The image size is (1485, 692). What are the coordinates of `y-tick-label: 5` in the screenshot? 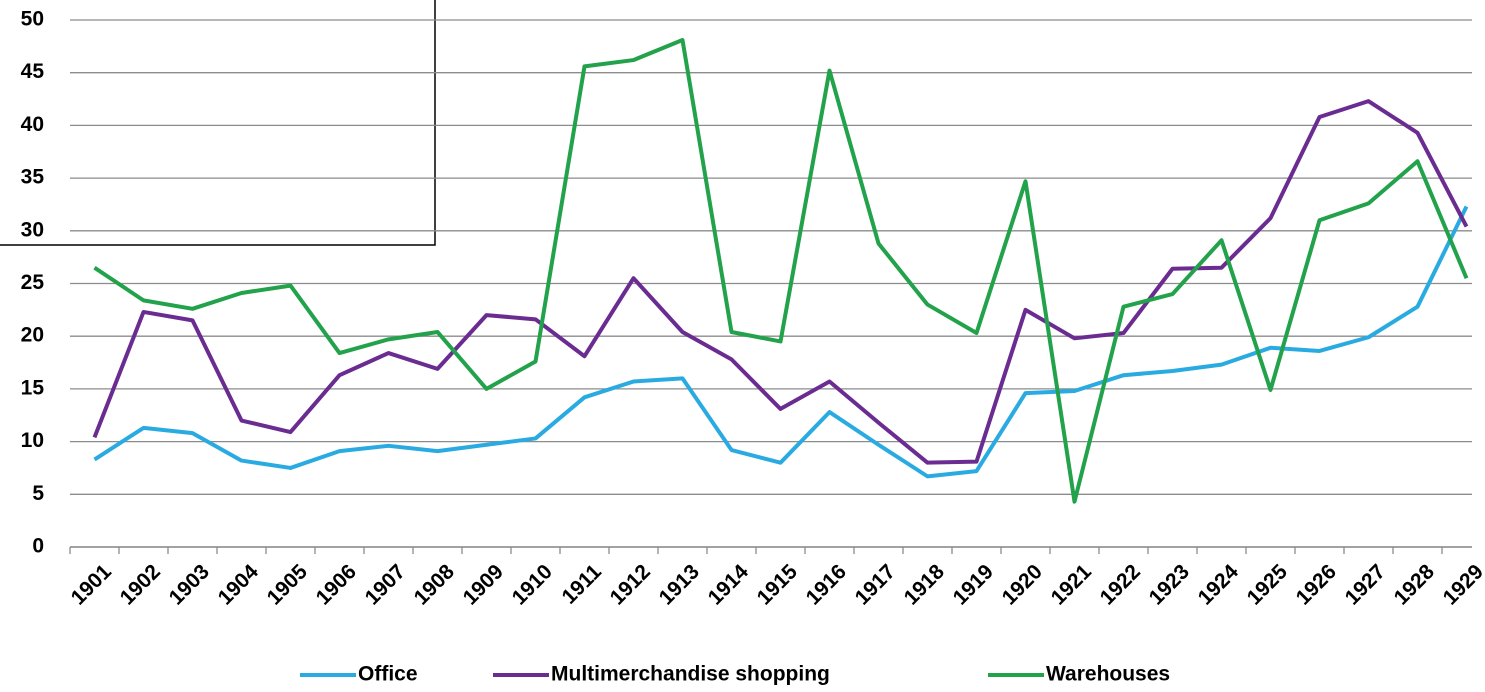 It's located at (38, 493).